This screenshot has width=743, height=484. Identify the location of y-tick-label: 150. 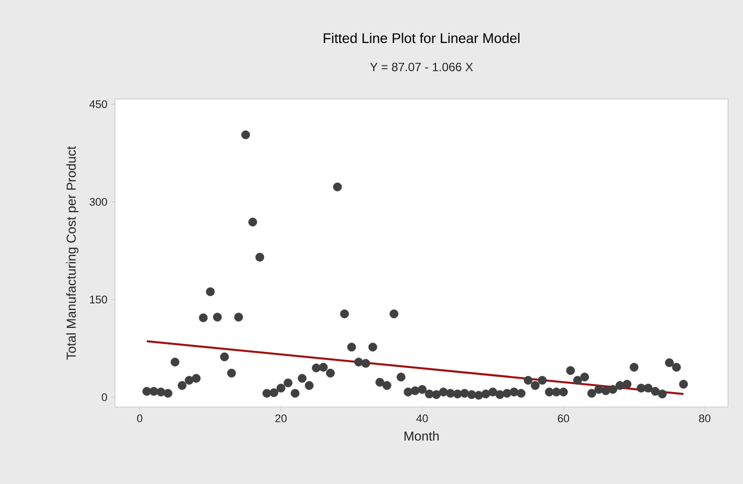
(99, 300).